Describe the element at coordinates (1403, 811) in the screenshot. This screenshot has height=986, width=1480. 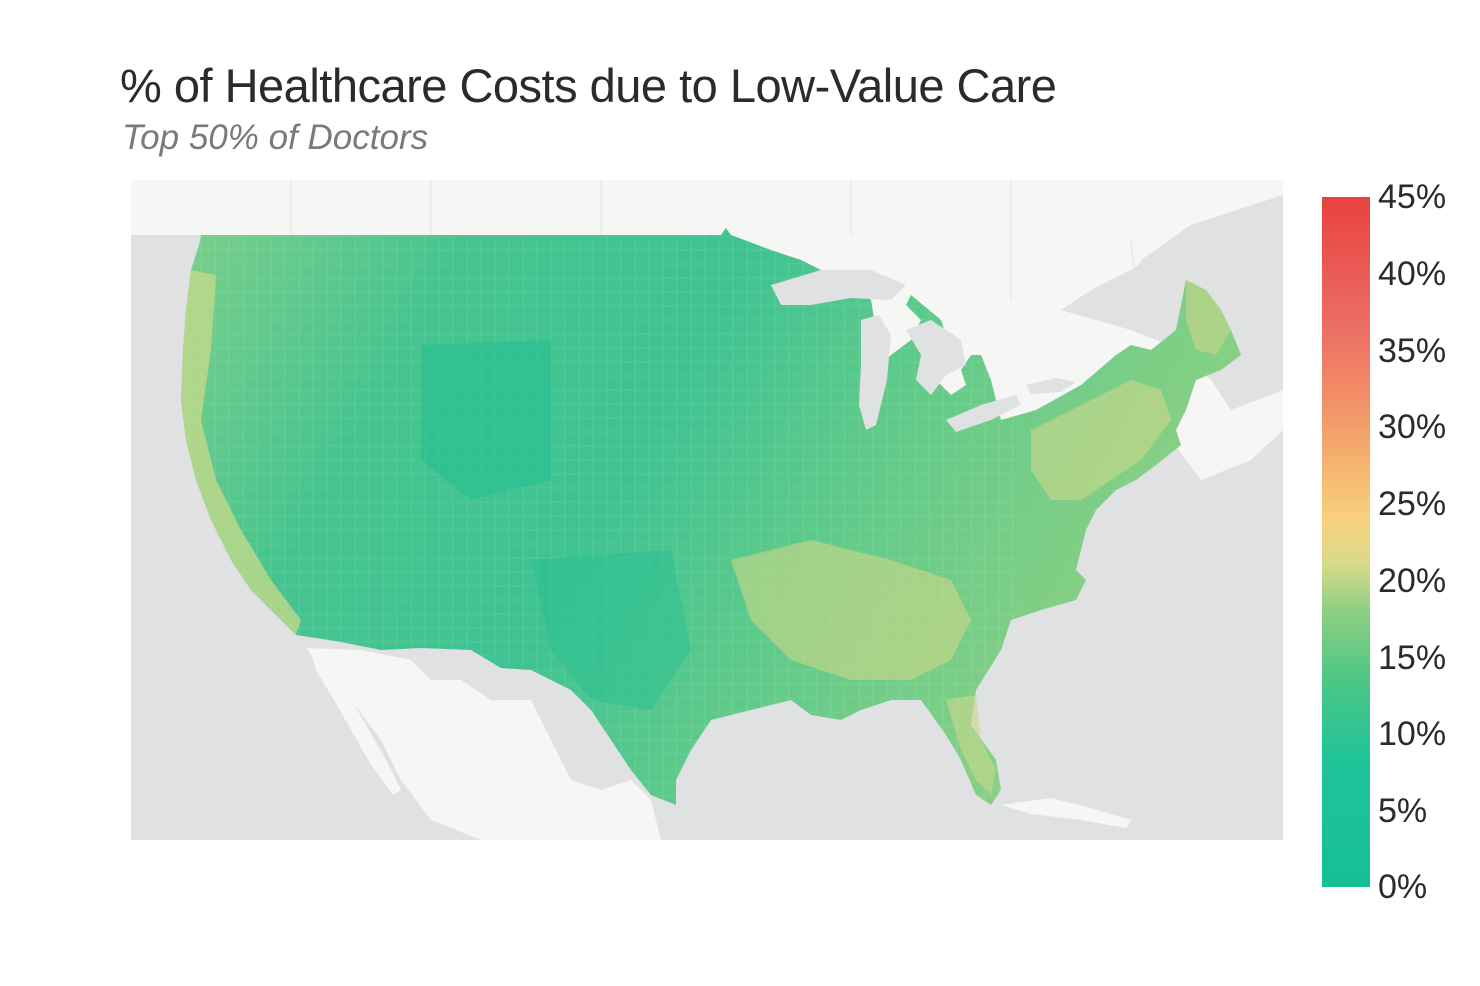
I see `legend-tick-label: 5%` at that location.